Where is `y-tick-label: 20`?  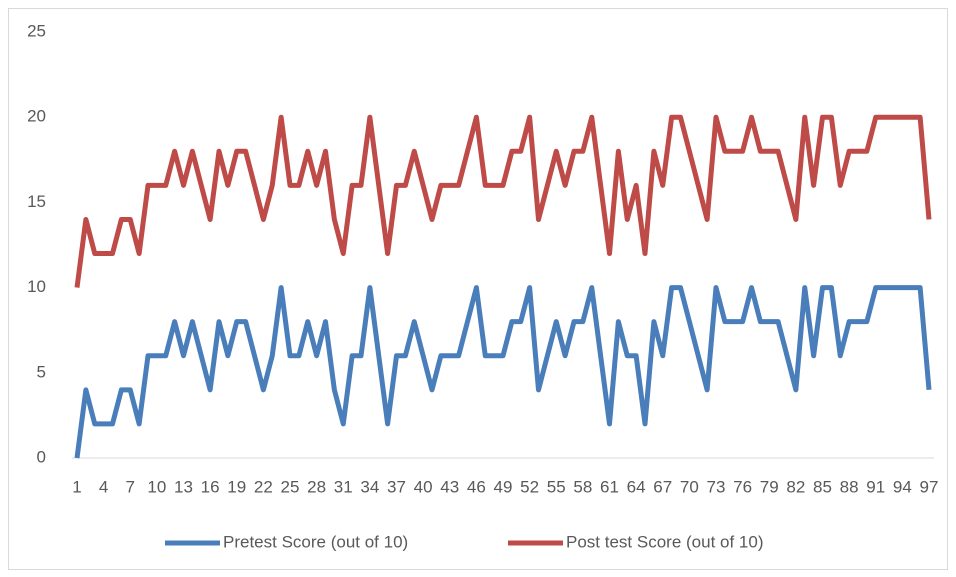
y-tick-label: 20 is located at coordinates (36, 116).